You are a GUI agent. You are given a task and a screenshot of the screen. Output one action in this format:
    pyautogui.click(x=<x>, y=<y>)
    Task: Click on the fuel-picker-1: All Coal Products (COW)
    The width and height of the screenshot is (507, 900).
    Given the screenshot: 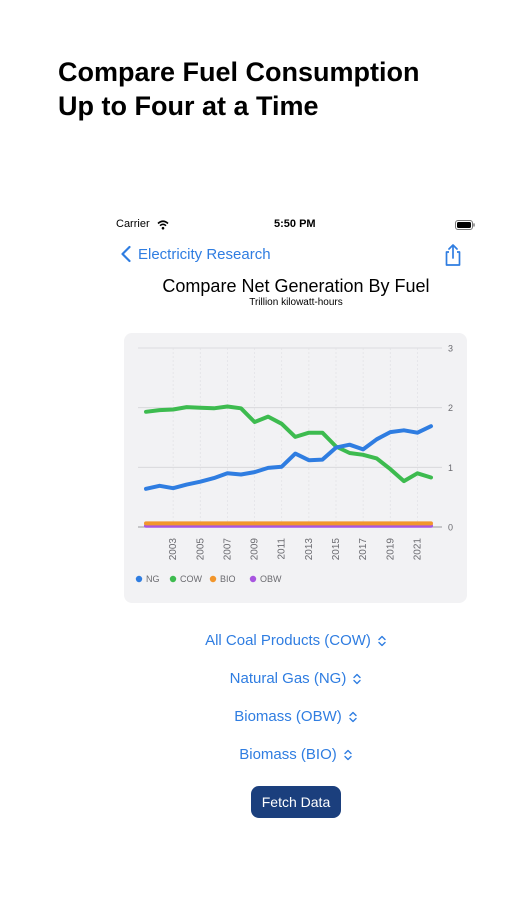 What is the action you would take?
    pyautogui.click(x=253, y=640)
    